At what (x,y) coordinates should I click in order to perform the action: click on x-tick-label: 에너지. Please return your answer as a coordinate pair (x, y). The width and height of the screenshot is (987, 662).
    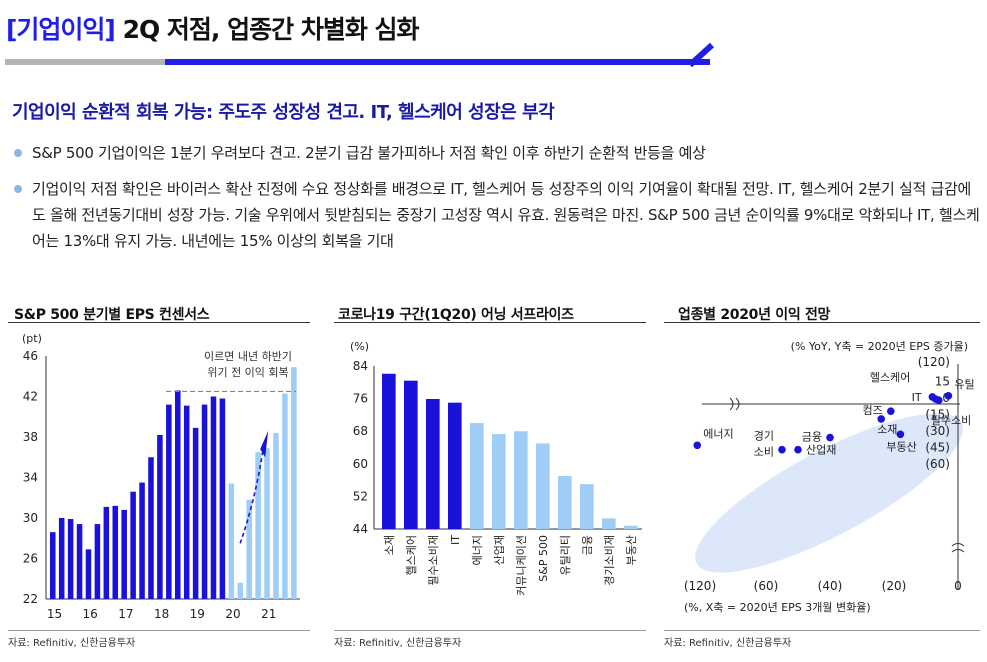
    Looking at the image, I should click on (477, 550).